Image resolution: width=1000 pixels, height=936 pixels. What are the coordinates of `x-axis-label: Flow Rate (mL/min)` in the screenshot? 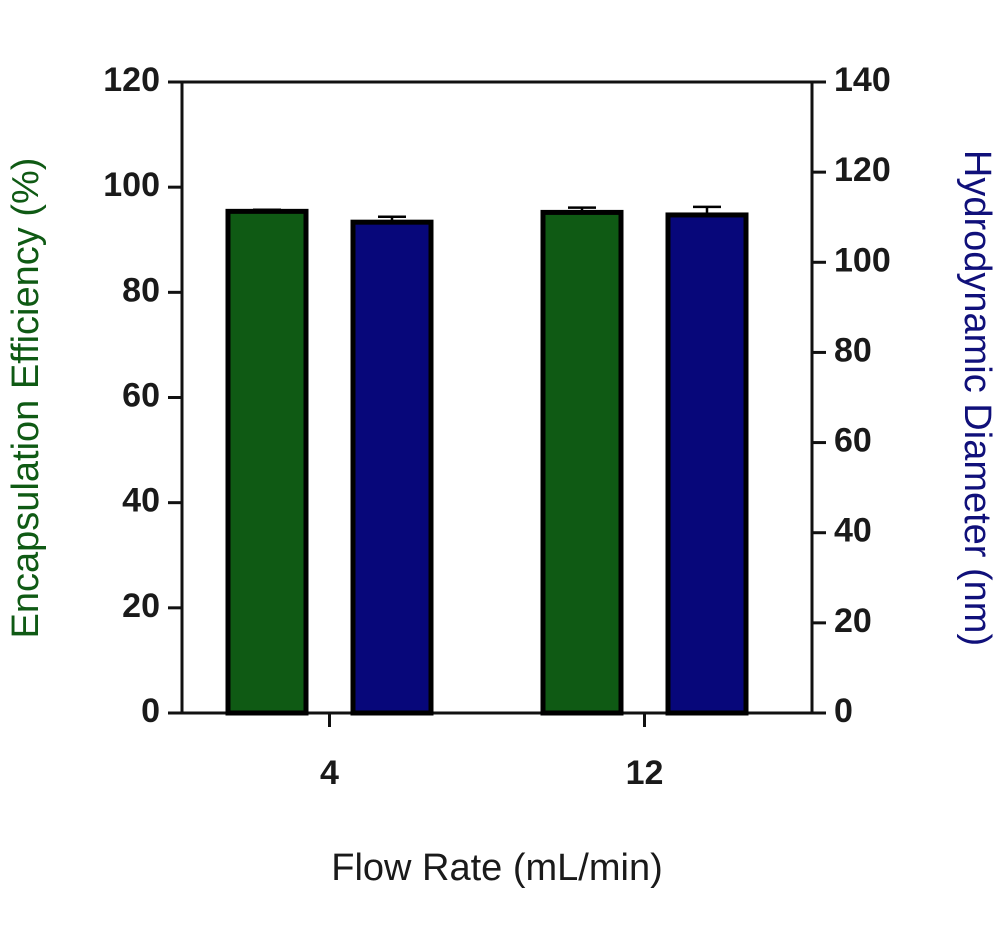 It's located at (497, 868).